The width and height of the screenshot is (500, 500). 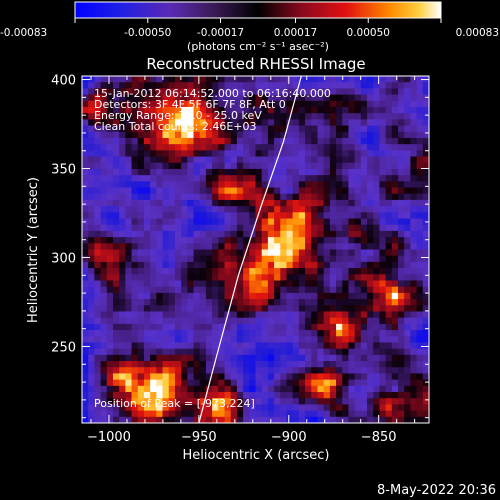 I want to click on colorbar-ticks, so click(x=258, y=20).